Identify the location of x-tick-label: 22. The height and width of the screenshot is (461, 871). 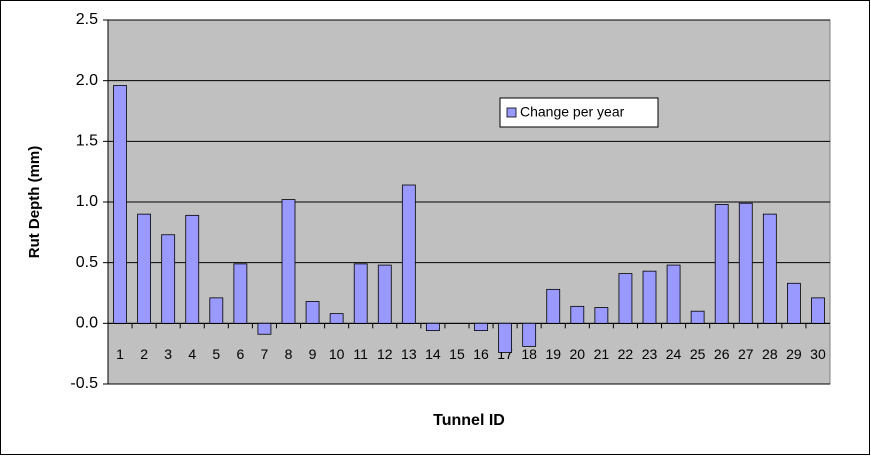
(626, 354).